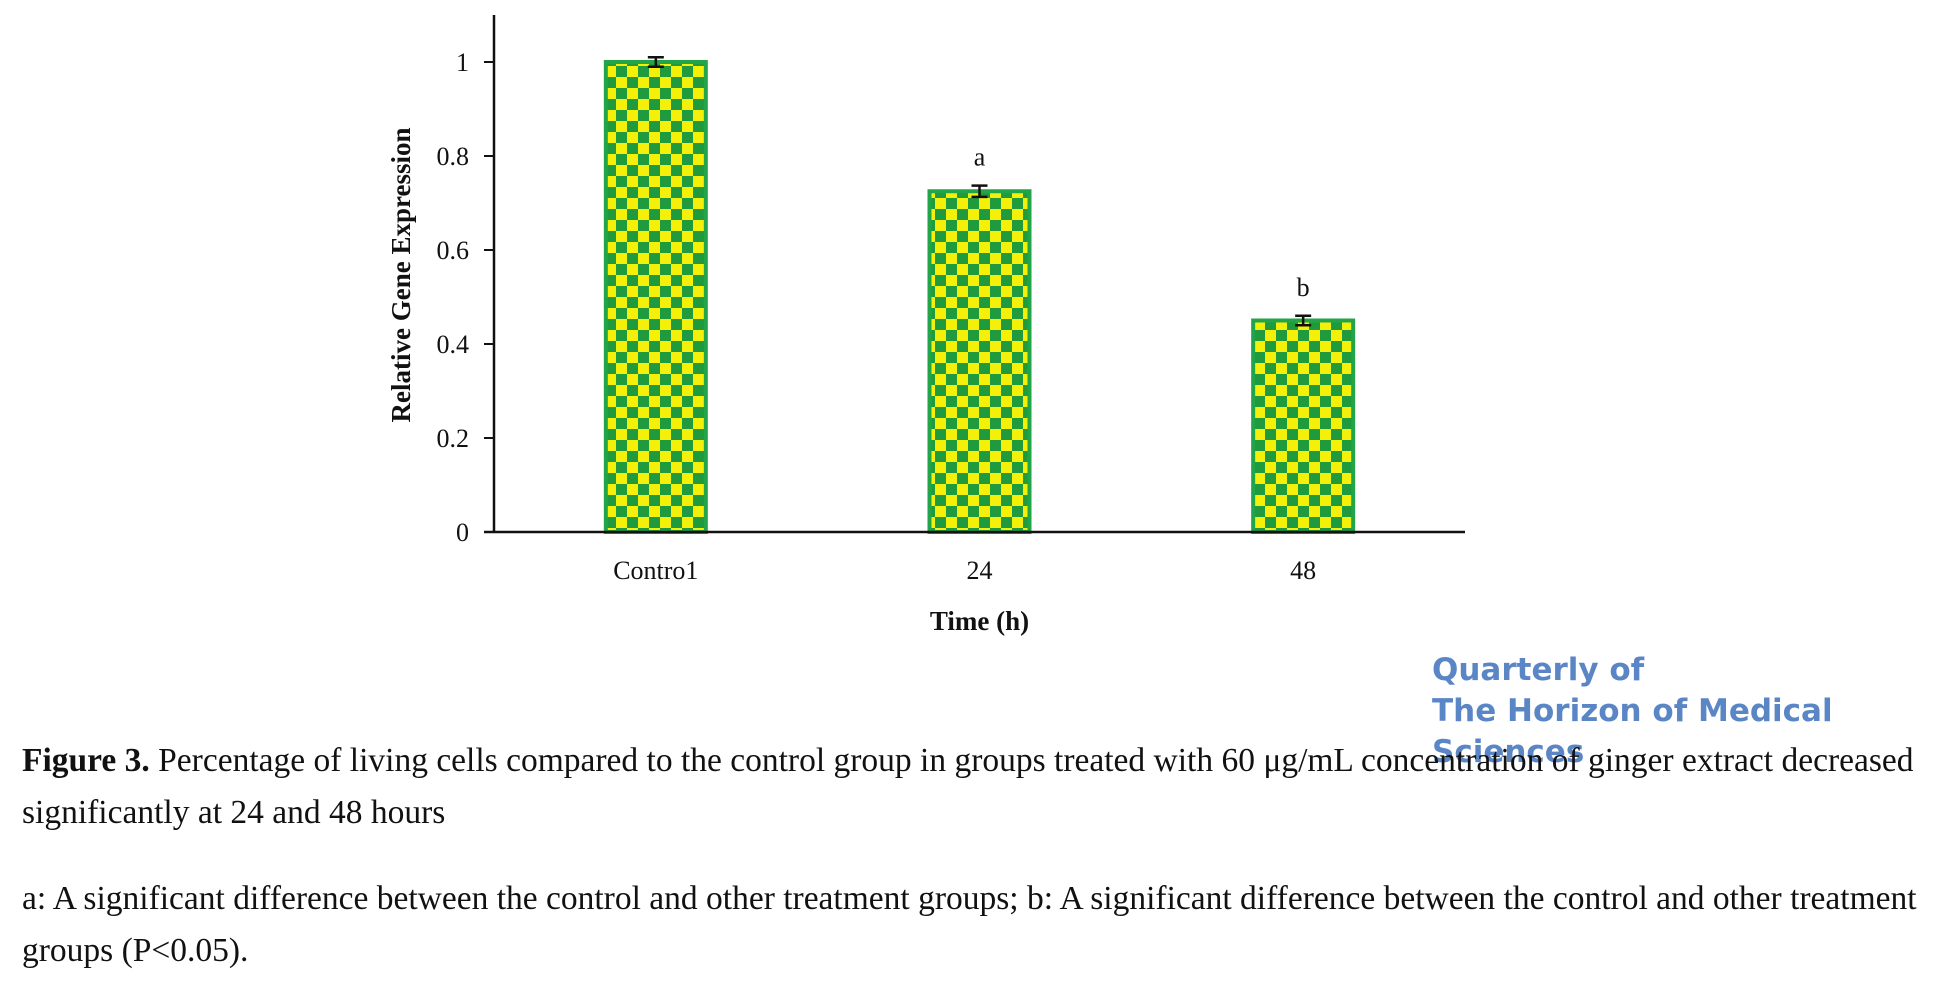 The height and width of the screenshot is (1000, 1935). What do you see at coordinates (86, 760) in the screenshot?
I see `figure-label: Figure 3.` at bounding box center [86, 760].